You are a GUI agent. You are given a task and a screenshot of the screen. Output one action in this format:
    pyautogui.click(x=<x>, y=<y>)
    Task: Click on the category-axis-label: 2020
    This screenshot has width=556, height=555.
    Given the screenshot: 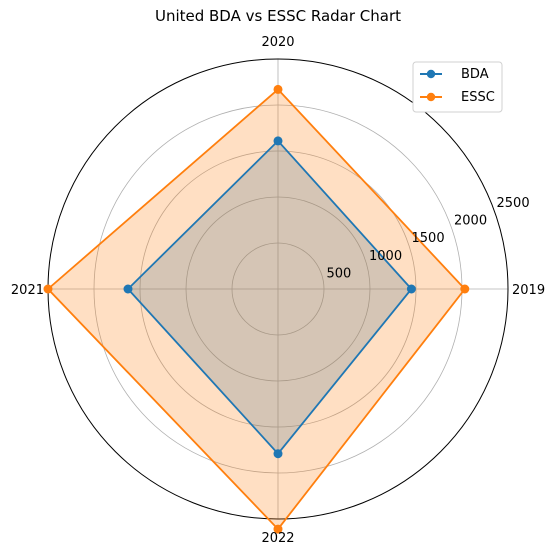 What is the action you would take?
    pyautogui.click(x=277, y=42)
    